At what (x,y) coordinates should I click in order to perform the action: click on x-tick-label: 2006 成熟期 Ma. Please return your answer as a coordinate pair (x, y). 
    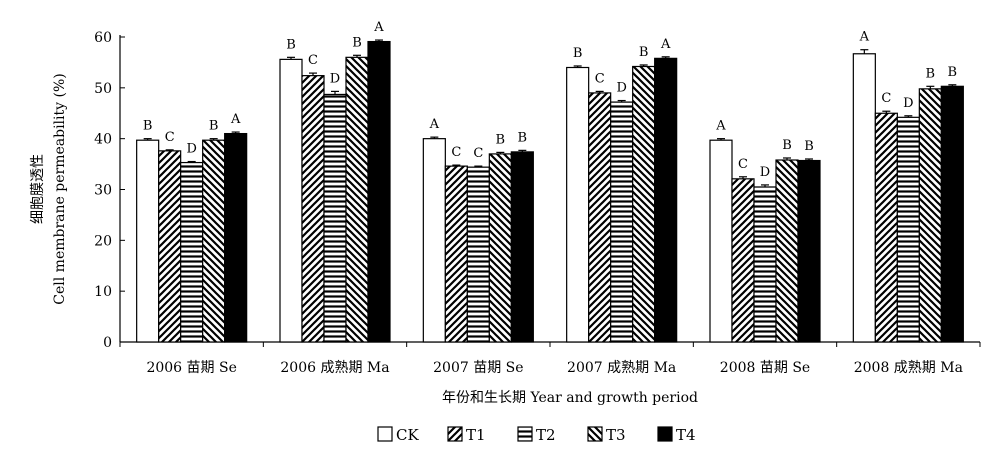
    Looking at the image, I should click on (334, 368).